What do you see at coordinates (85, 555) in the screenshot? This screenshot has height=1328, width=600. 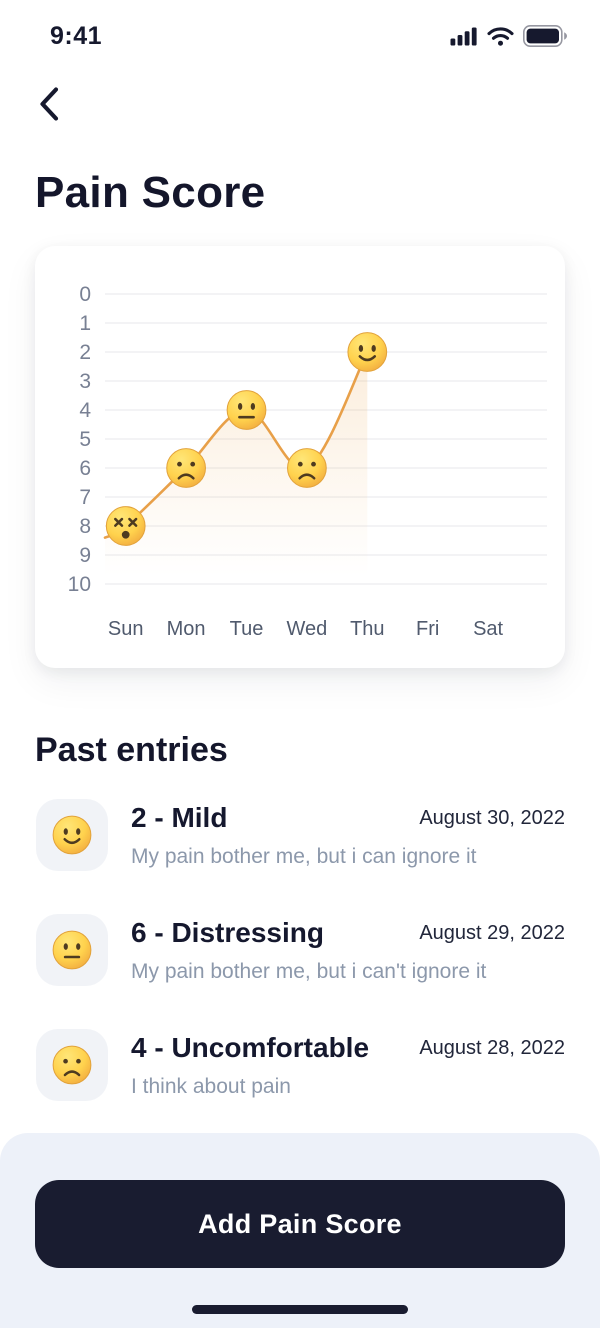 I see `svg-text: 9` at bounding box center [85, 555].